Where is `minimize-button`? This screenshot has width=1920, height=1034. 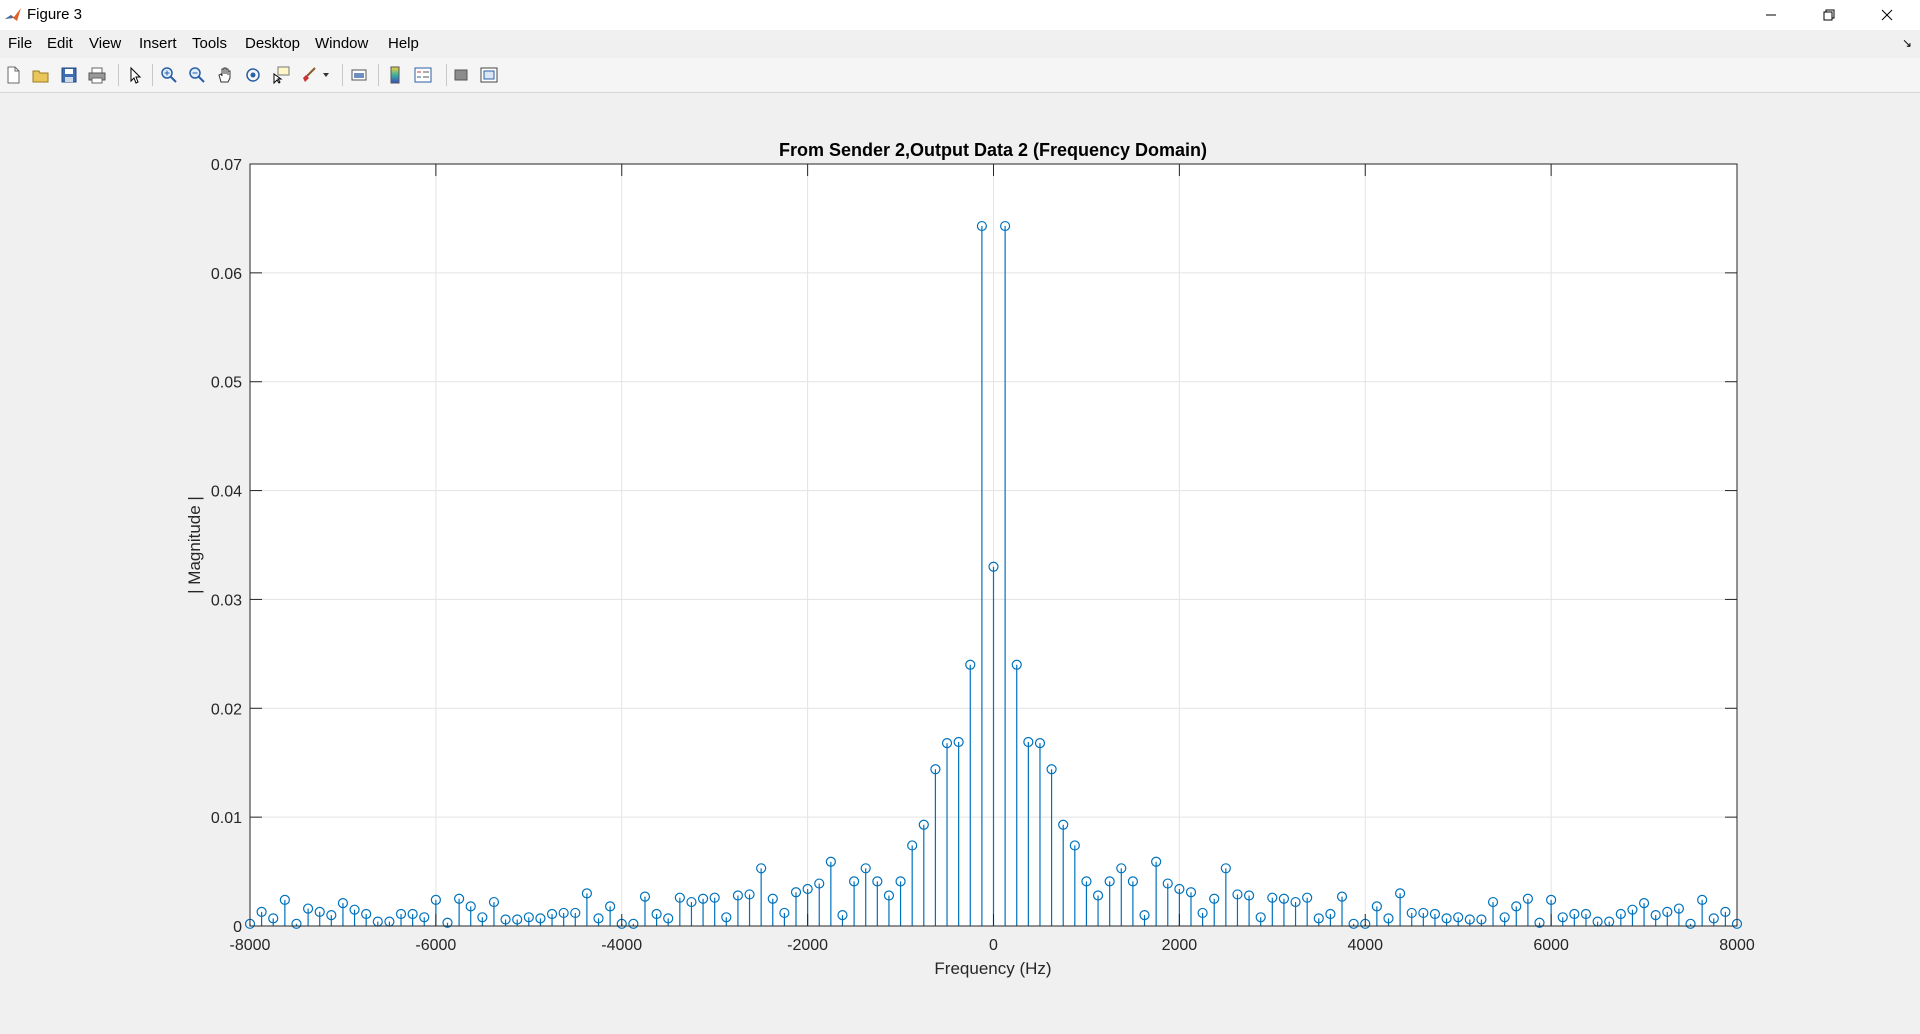
minimize-button is located at coordinates (1771, 15).